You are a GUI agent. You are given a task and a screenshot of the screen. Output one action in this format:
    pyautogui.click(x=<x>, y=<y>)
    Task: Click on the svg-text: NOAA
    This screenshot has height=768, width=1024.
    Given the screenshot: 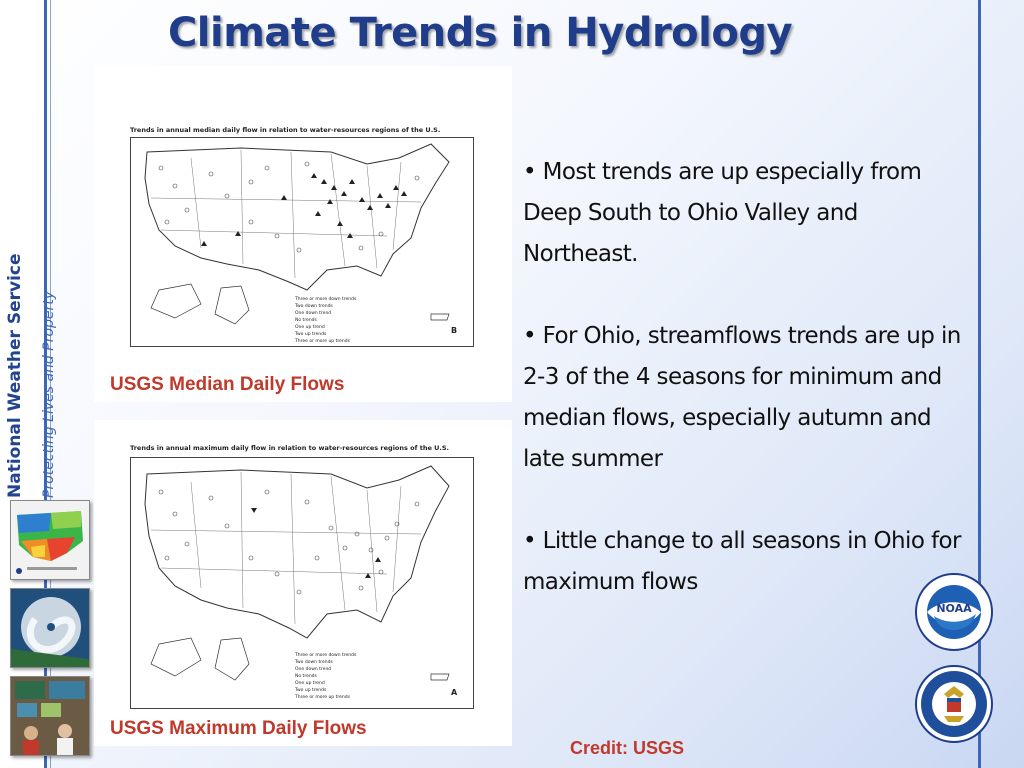 What is the action you would take?
    pyautogui.click(x=954, y=608)
    